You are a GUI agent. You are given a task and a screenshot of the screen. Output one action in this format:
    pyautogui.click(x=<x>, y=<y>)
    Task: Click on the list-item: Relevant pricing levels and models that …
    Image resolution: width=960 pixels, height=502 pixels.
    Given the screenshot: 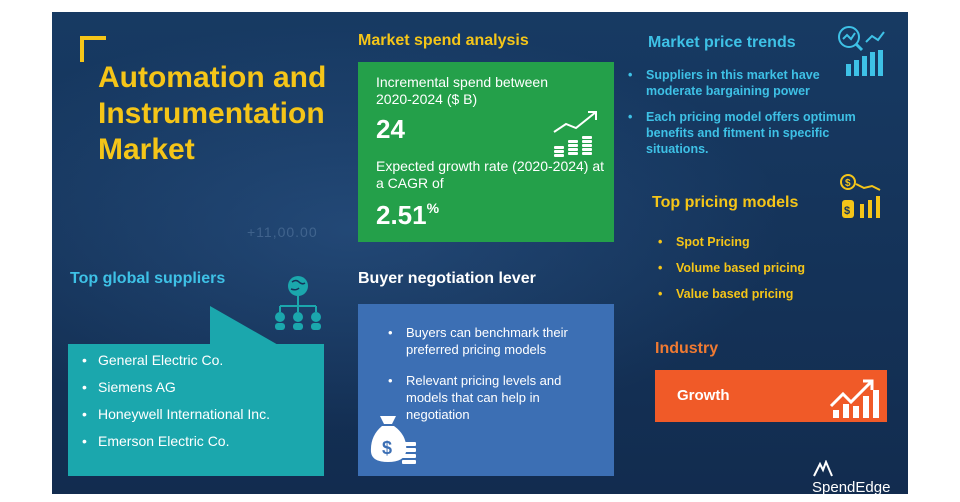 What is the action you would take?
    pyautogui.click(x=497, y=397)
    